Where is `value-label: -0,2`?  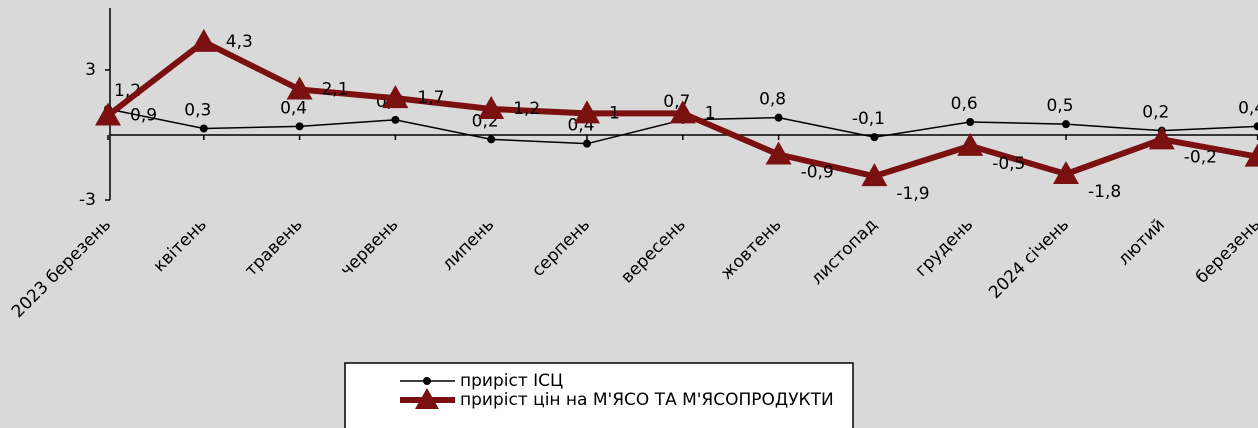
value-label: -0,2 is located at coordinates (1200, 157).